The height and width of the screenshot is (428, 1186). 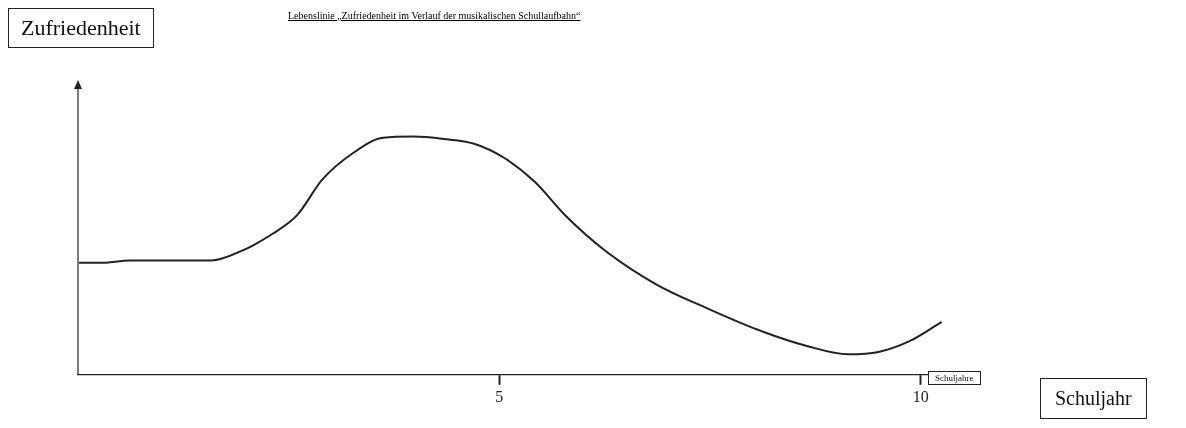 What do you see at coordinates (434, 15) in the screenshot?
I see `chart-title: Lebenslinie „Zufriedenheit im Verlauf der musikalischen Schullaufbahn“` at bounding box center [434, 15].